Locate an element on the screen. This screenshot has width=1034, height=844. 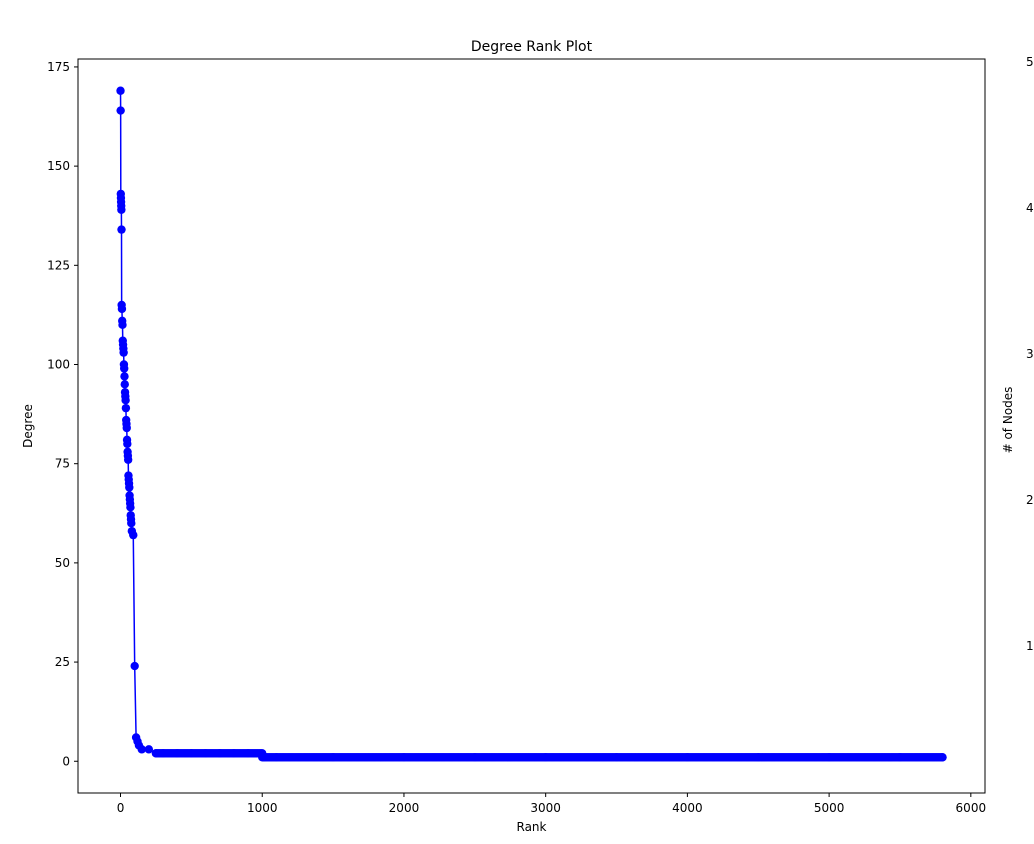
x-axis-ticks: 0 1000 2000 3000 4000 5000 6000 is located at coordinates (551, 804).